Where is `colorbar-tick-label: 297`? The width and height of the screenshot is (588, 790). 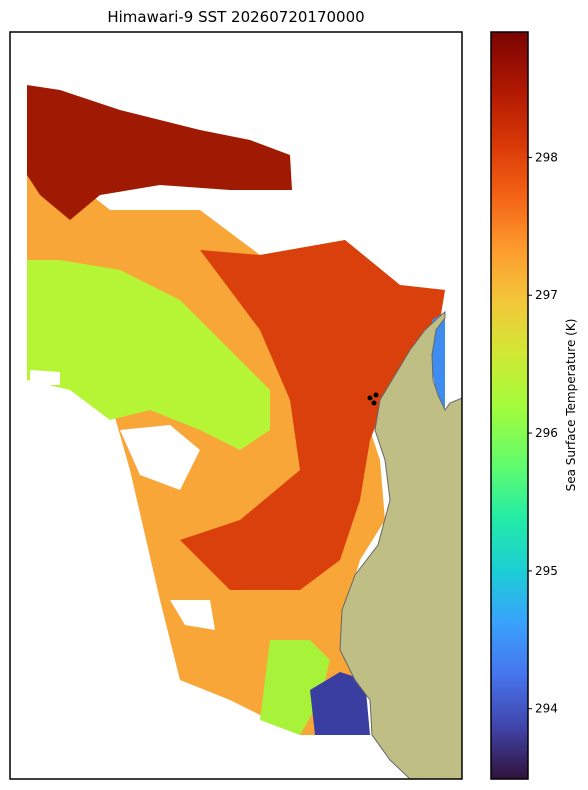 colorbar-tick-label: 297 is located at coordinates (546, 295).